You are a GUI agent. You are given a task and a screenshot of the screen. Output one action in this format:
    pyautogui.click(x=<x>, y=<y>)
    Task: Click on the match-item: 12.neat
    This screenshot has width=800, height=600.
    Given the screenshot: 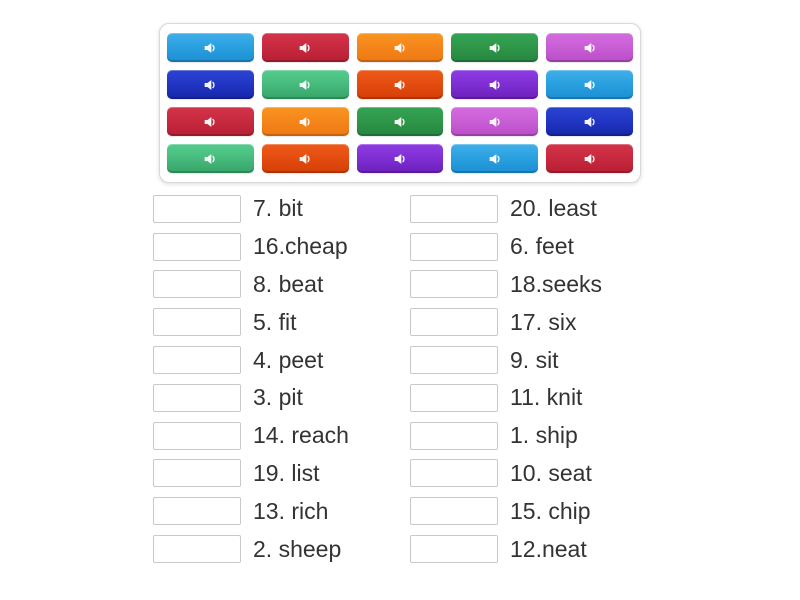 What is the action you would take?
    pyautogui.click(x=506, y=549)
    